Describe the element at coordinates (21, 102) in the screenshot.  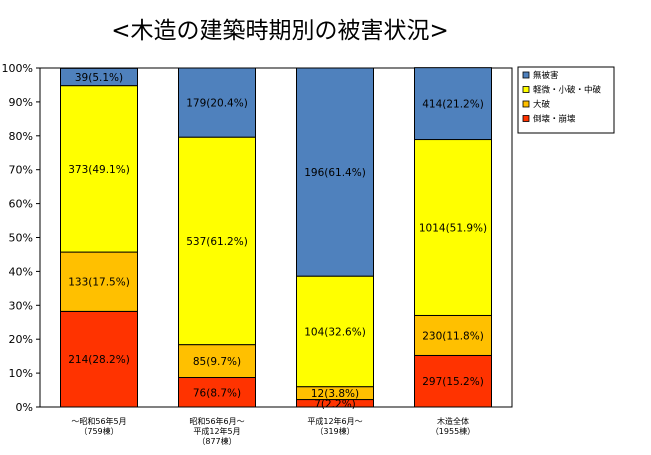
I see `y-tick-label: 90%` at that location.